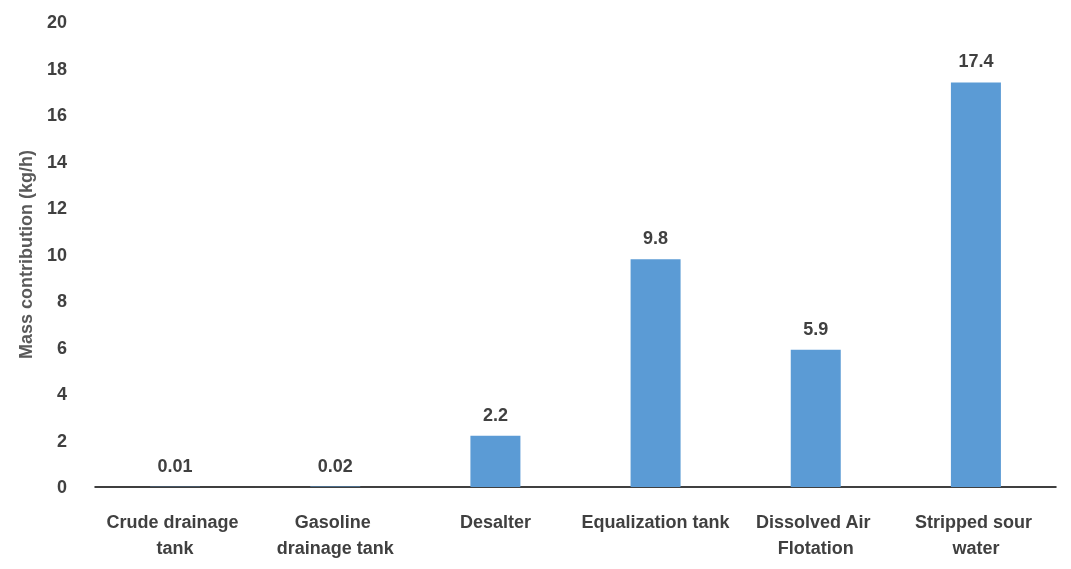 This screenshot has height=569, width=1071. I want to click on y-tick-label: 2, so click(61, 440).